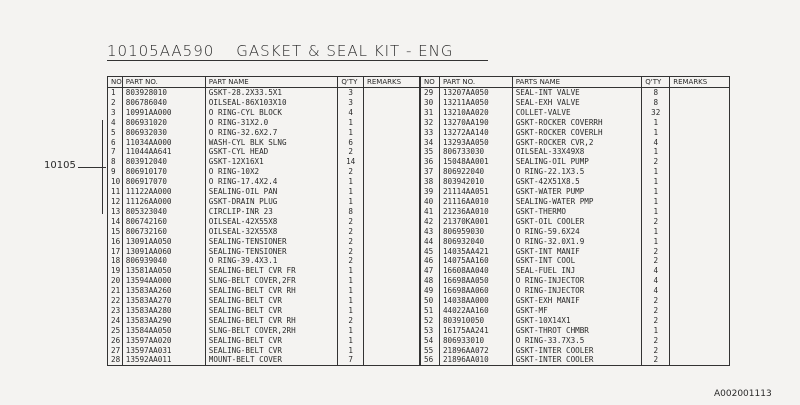 This screenshot has width=800, height=405. Describe the element at coordinates (163, 271) in the screenshot. I see `col-part-no-cell: 13581AA050` at that location.